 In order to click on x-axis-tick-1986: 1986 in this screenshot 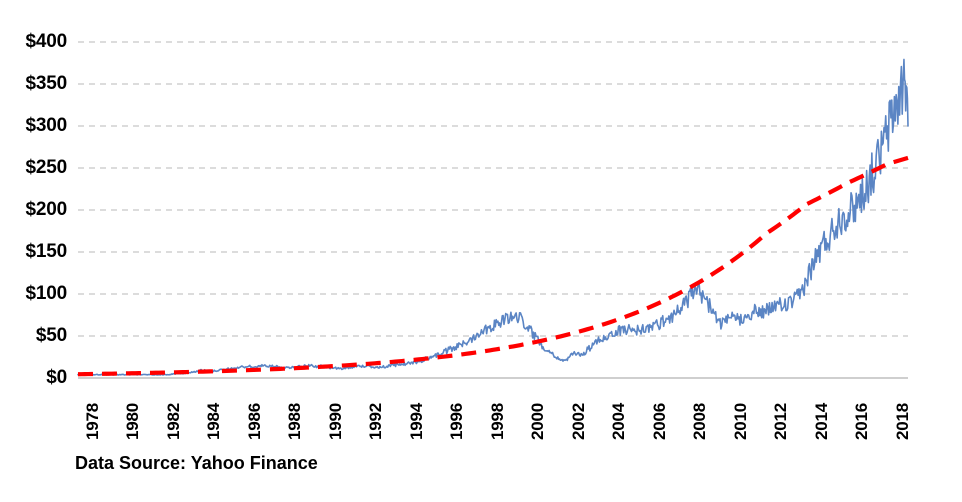, I will do `click(254, 421)`.